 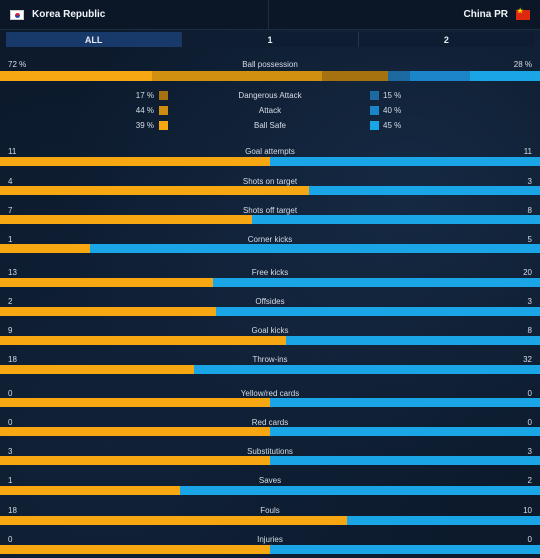 I want to click on possession-home-value: 72 %, so click(x=17, y=64).